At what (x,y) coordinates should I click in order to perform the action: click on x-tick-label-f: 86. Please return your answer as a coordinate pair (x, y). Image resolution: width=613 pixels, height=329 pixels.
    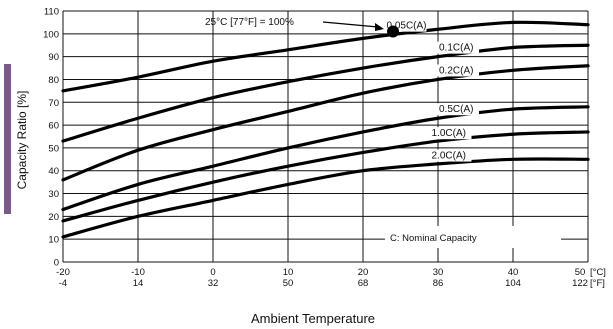
    Looking at the image, I should click on (438, 283).